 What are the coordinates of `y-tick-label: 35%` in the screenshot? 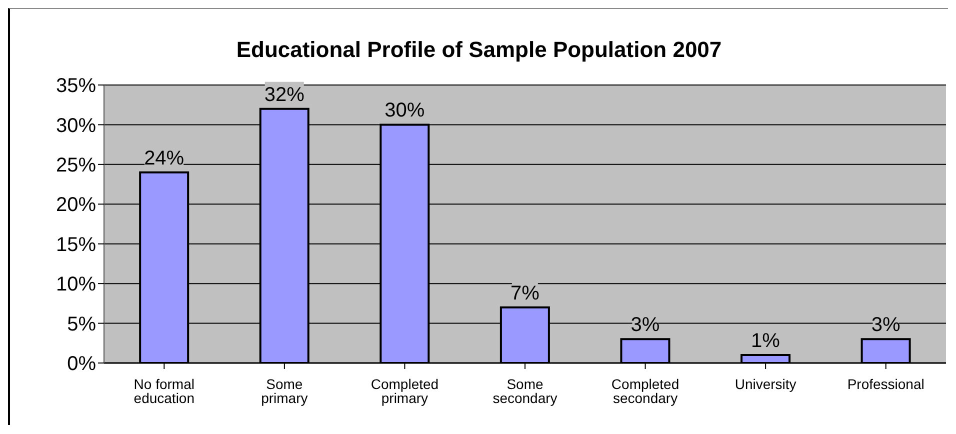 It's located at (76, 86).